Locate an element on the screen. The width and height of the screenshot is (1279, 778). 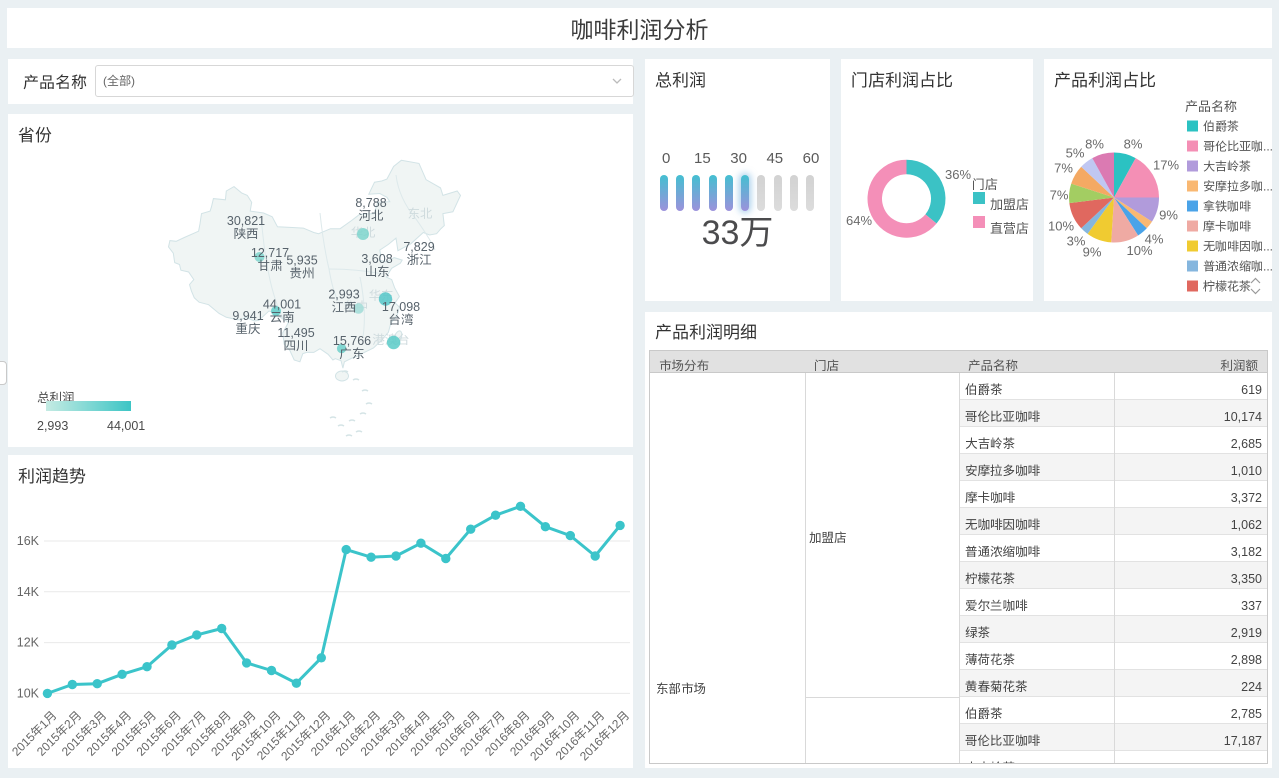
svg-text: 摩卡咖啡 is located at coordinates (1226, 226).